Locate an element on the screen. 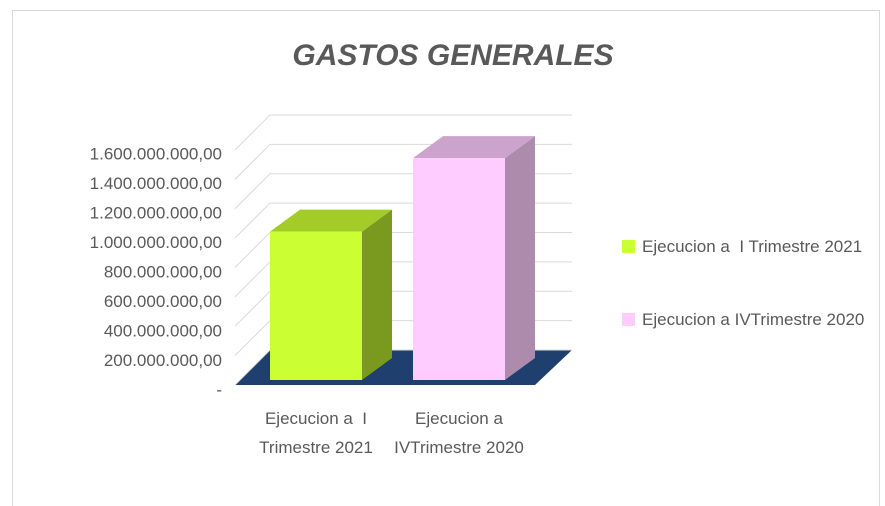 This screenshot has height=506, width=885. x-tick-label: Ejecucion a IVTrimestre 2020 is located at coordinates (459, 433).